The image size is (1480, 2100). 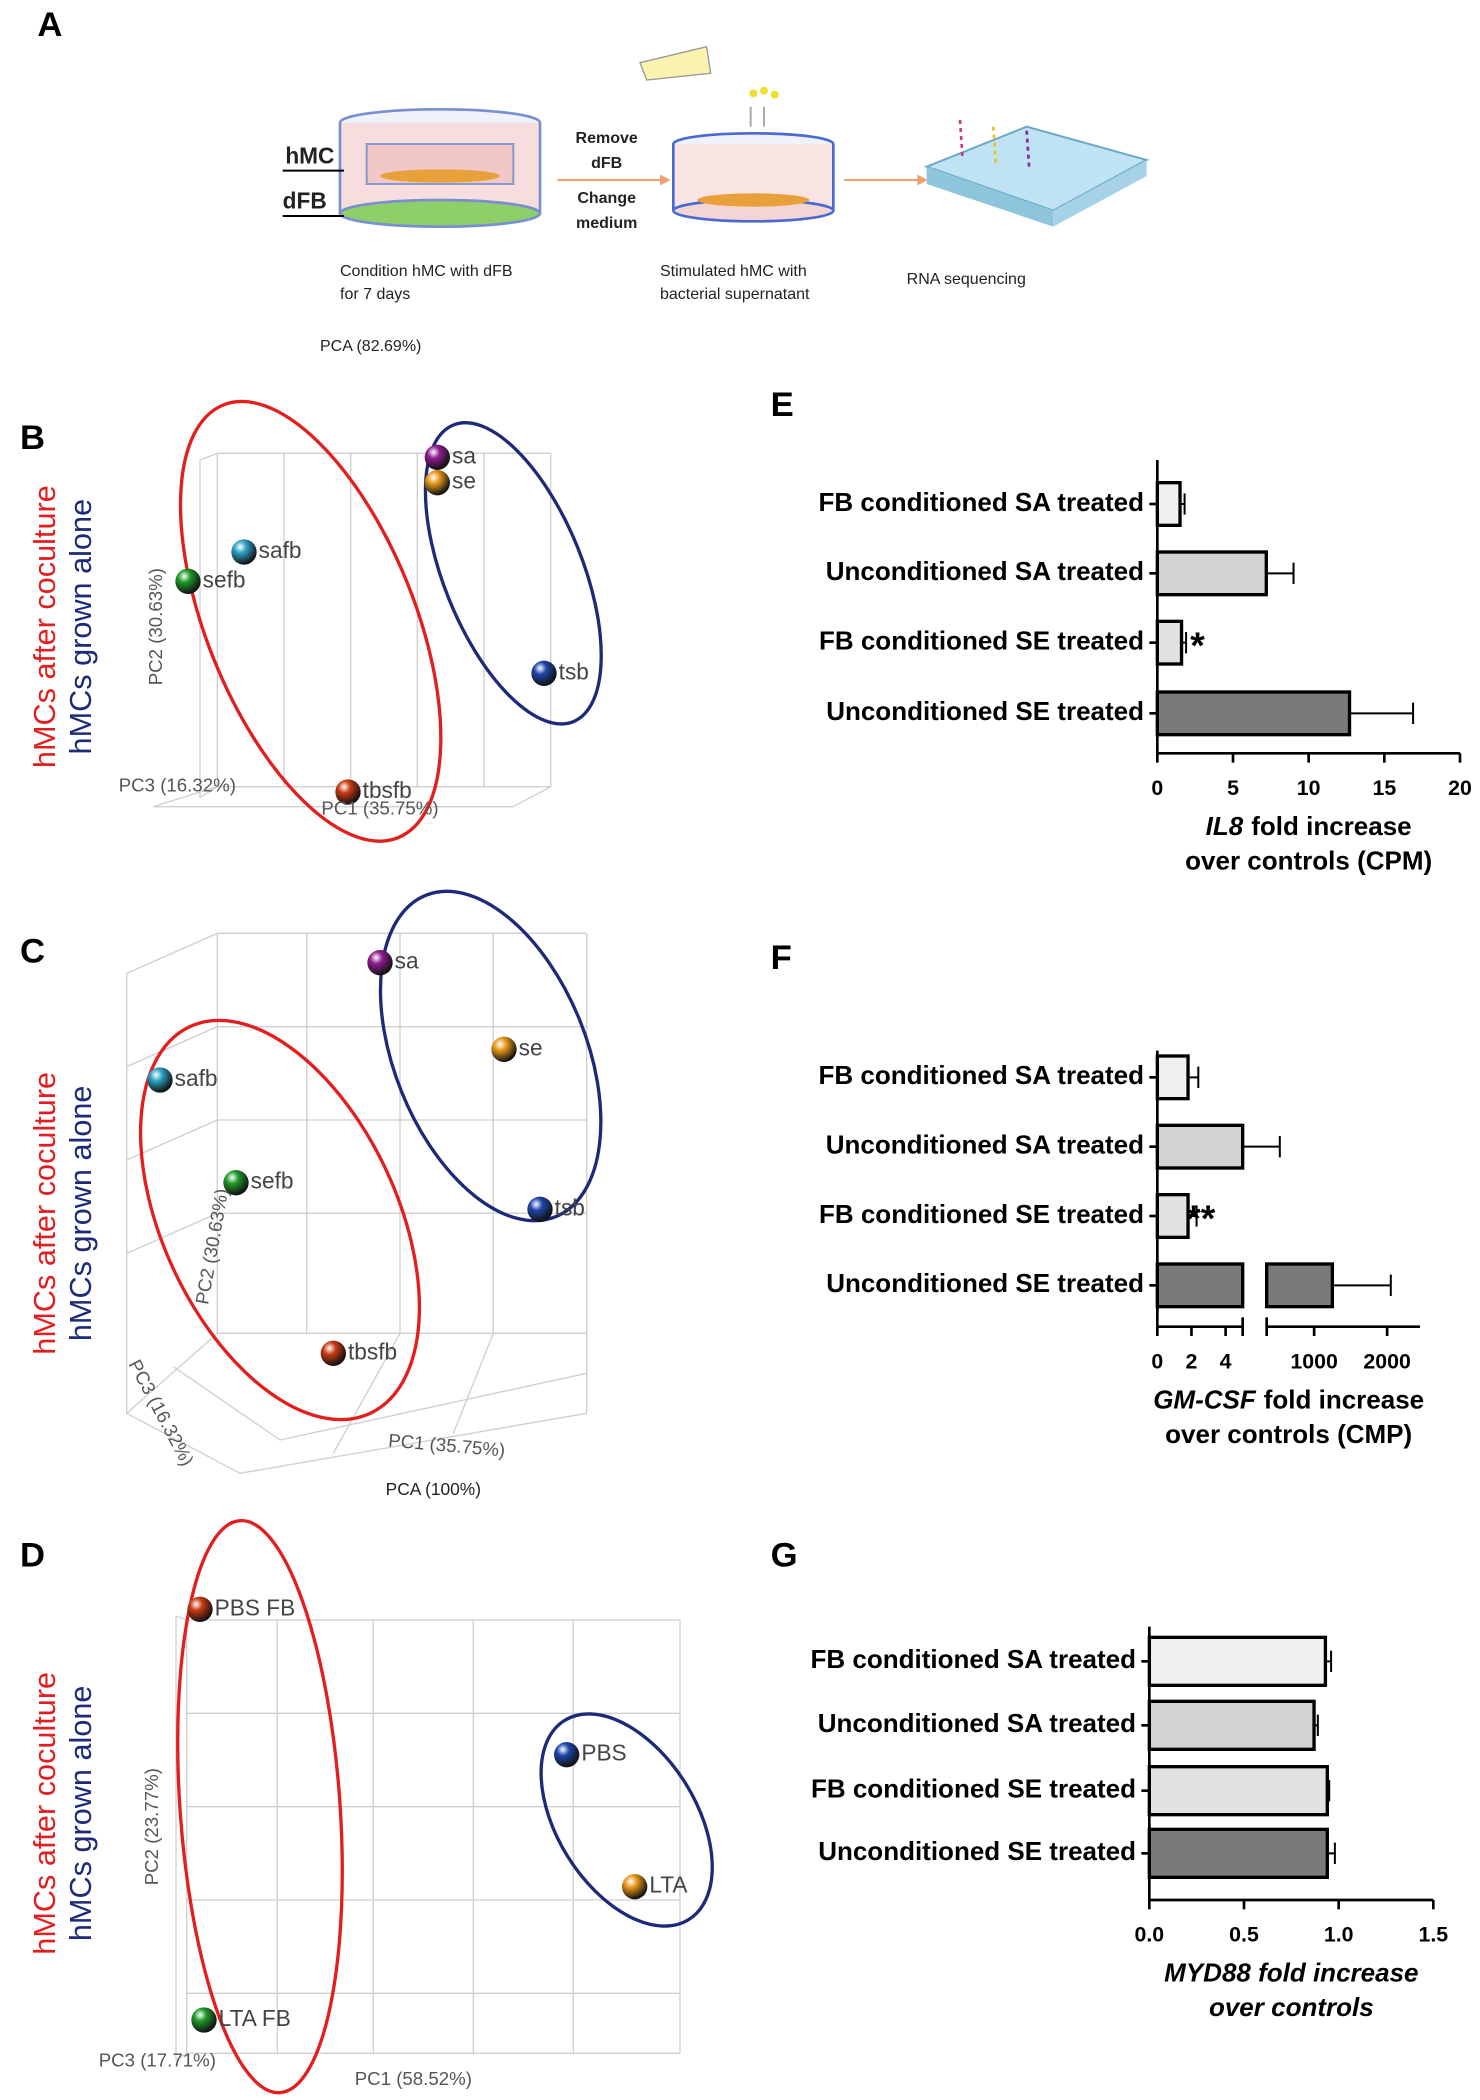 I want to click on axis-label: PC3 (16.32%), so click(x=177, y=785).